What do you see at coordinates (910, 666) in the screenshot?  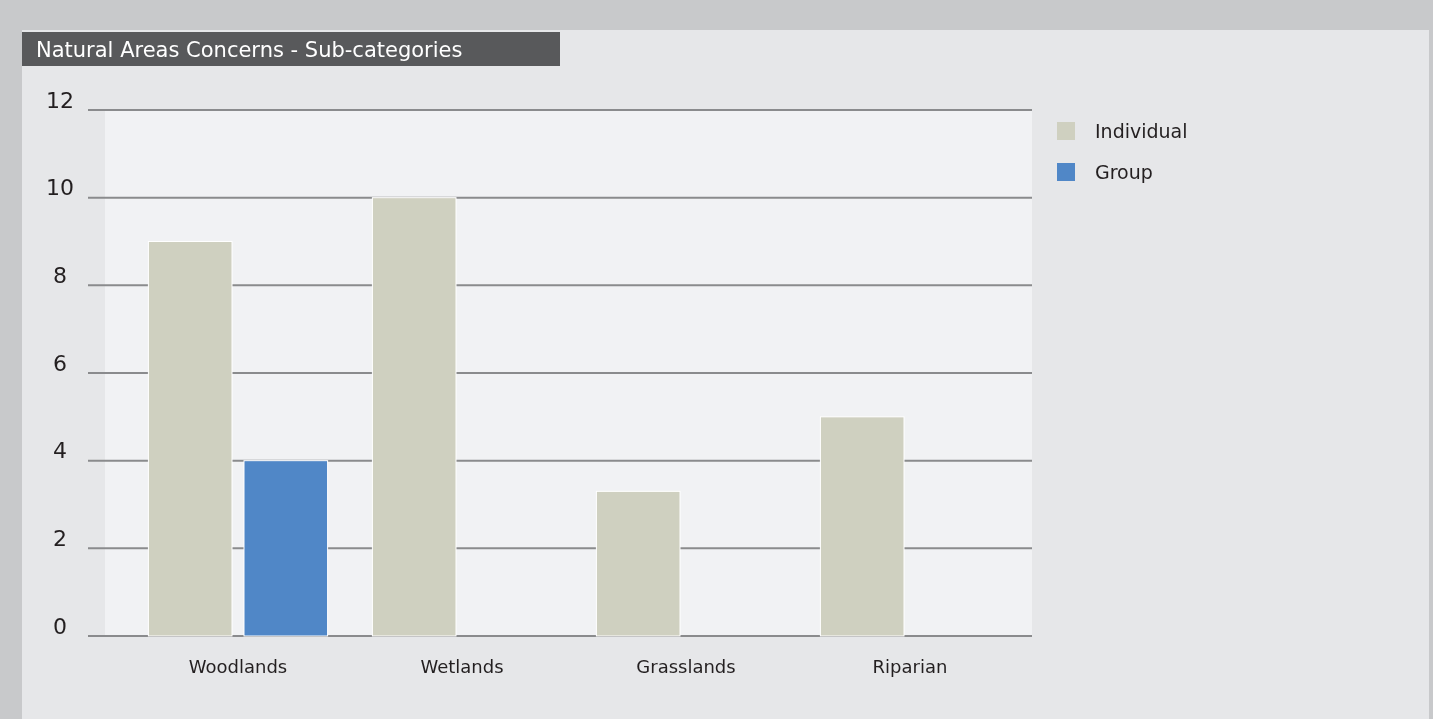 I see `x-tick-label: Riparian` at bounding box center [910, 666].